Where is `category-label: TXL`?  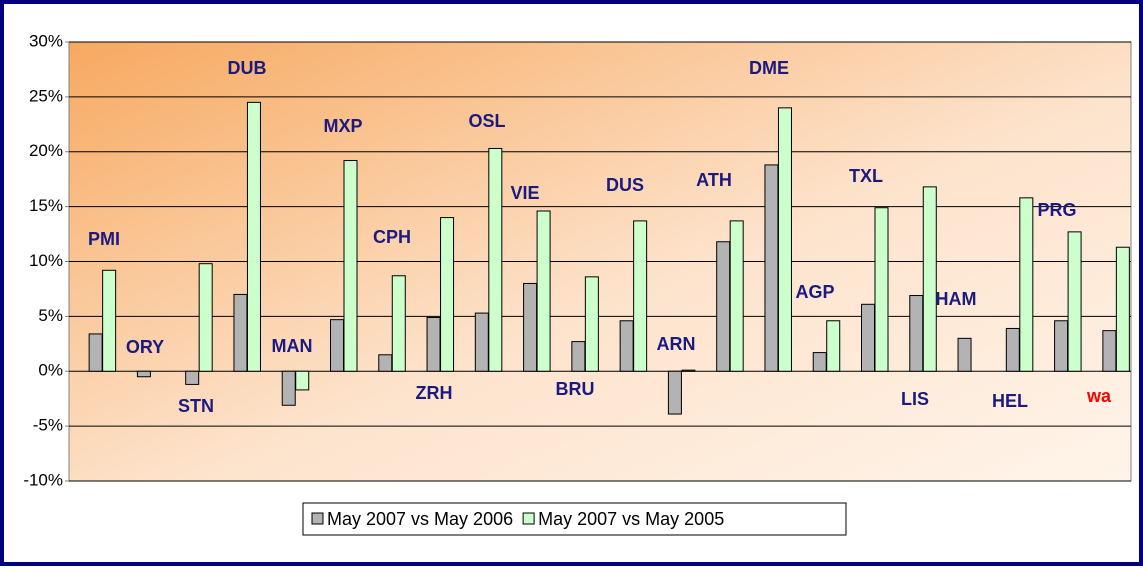 category-label: TXL is located at coordinates (866, 176).